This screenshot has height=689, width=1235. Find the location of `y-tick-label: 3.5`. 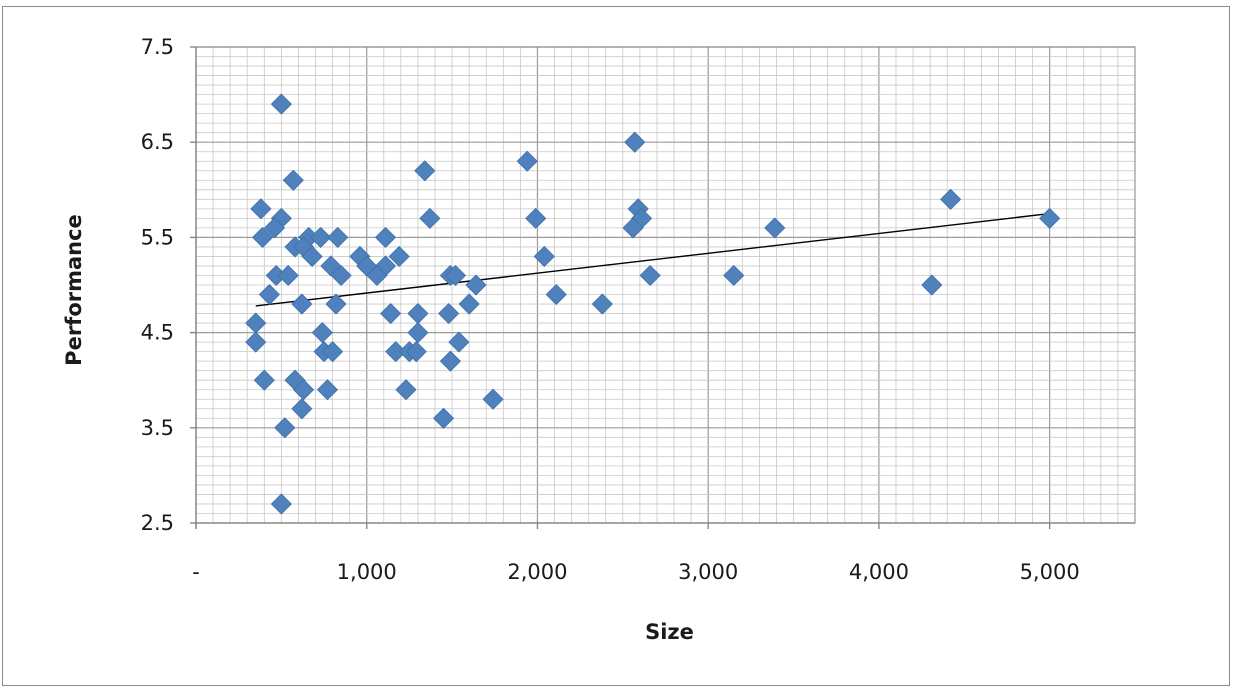

y-tick-label: 3.5 is located at coordinates (157, 428).